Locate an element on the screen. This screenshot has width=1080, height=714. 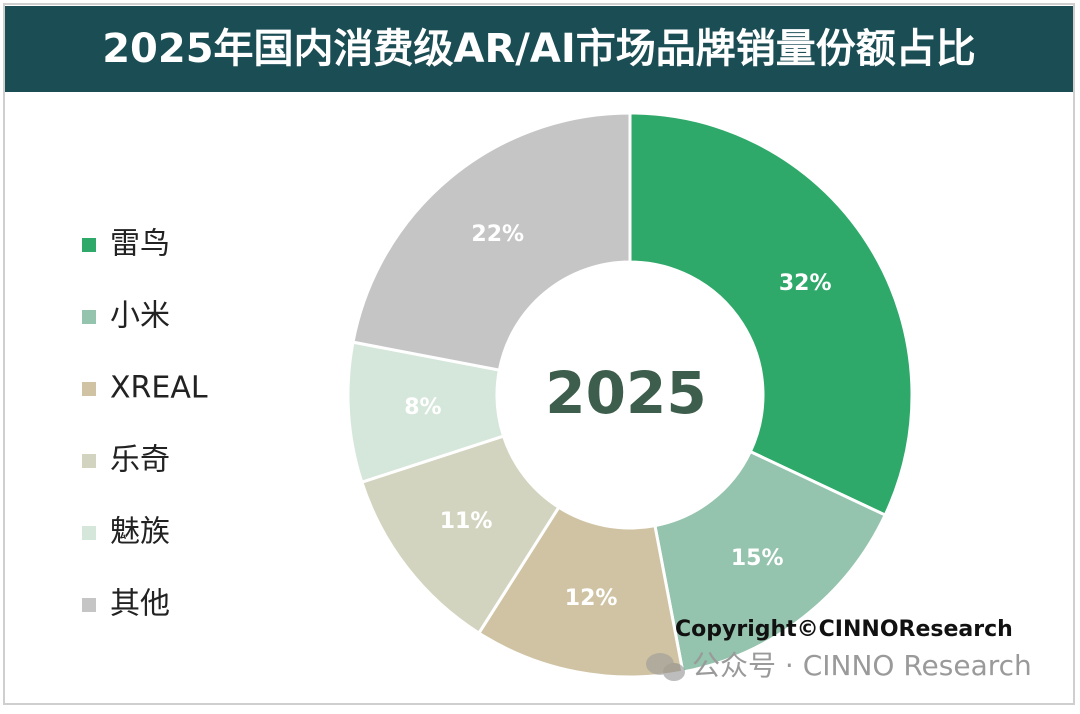
value-label: 8% is located at coordinates (422, 407).